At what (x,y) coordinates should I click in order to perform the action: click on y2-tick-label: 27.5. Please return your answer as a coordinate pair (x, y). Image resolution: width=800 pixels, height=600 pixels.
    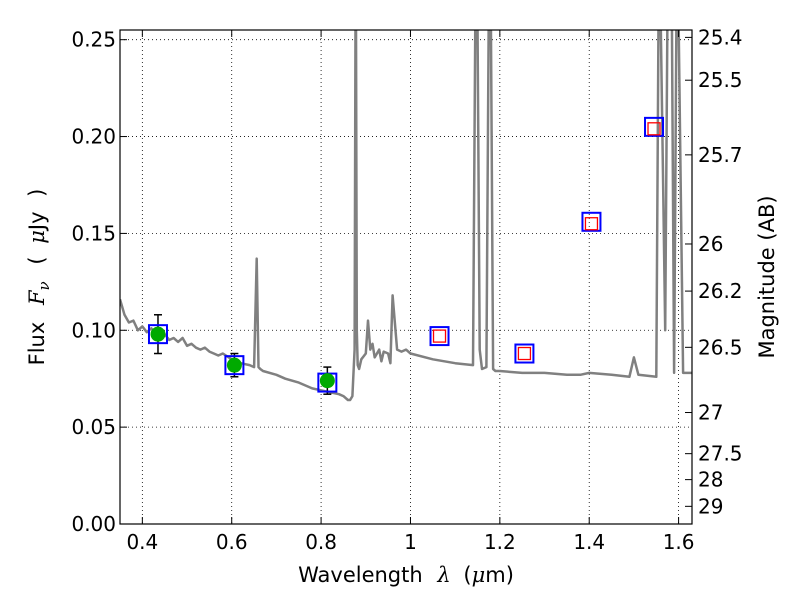
    Looking at the image, I should click on (720, 454).